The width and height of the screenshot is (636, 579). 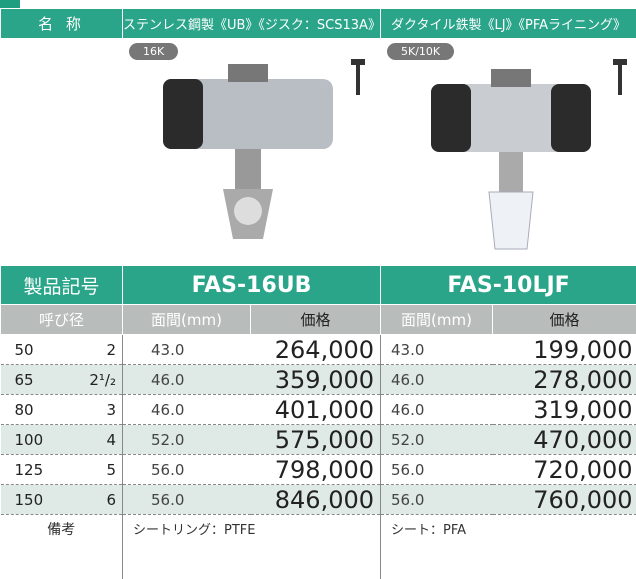 What do you see at coordinates (111, 470) in the screenshot?
I see `size-inch: 5` at bounding box center [111, 470].